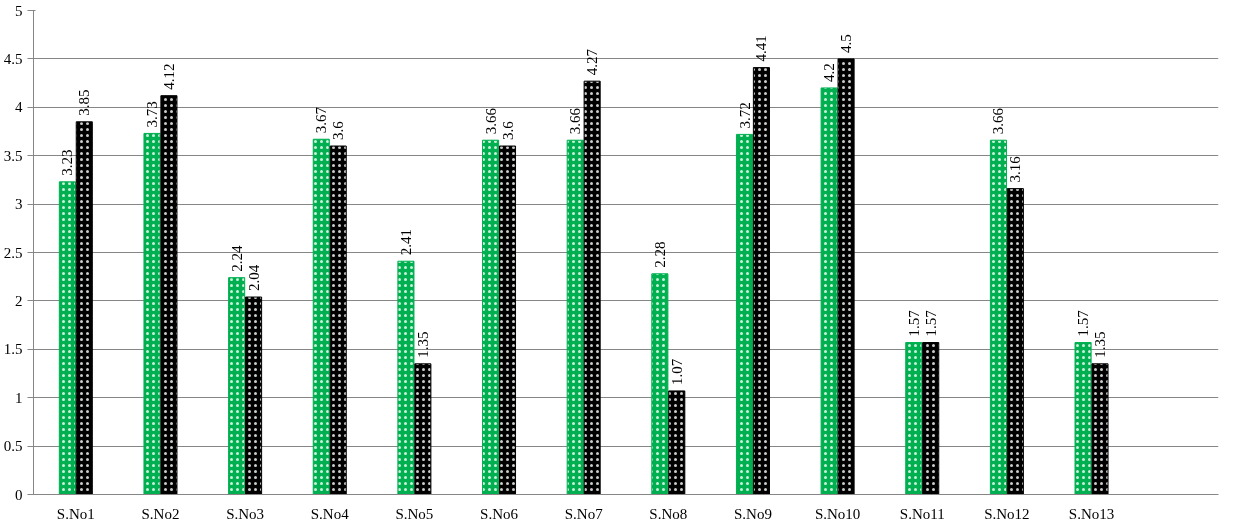 The height and width of the screenshot is (528, 1234). I want to click on x-tick-label: S.No13, so click(1091, 513).